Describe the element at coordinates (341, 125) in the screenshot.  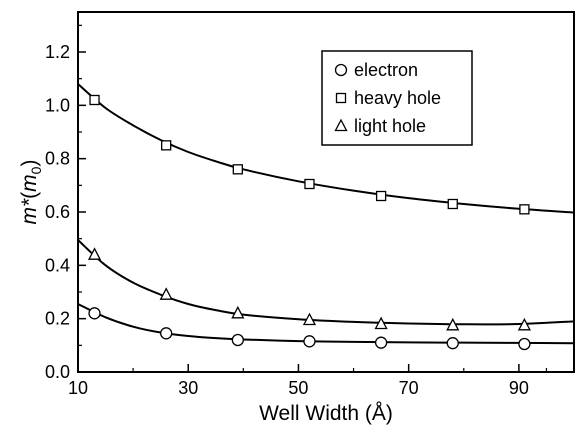
I see `legend-marker-light-hole` at that location.